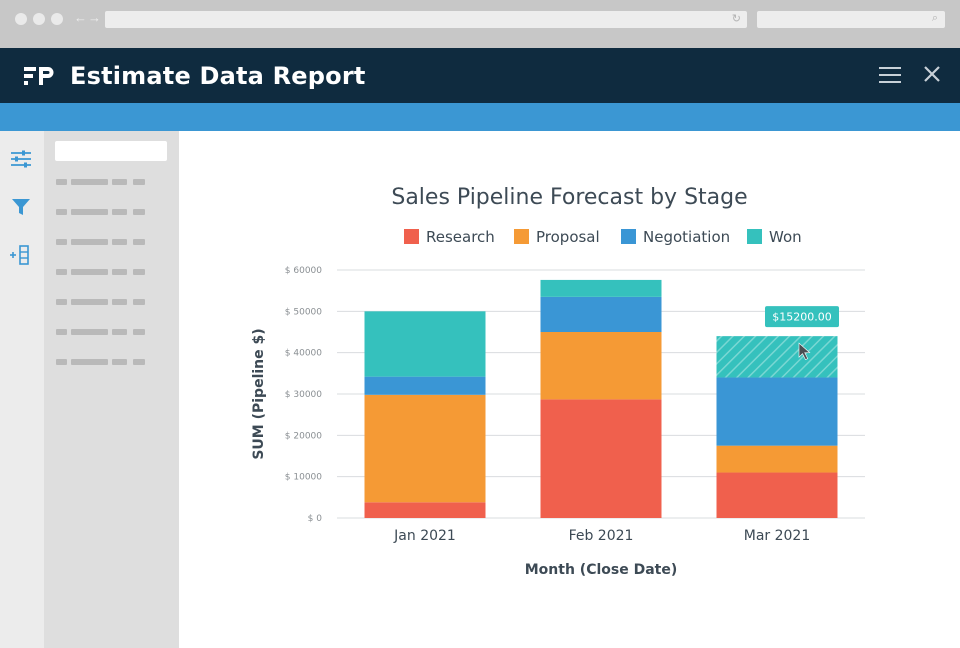  What do you see at coordinates (39, 19) in the screenshot?
I see `window-minimize-dot` at bounding box center [39, 19].